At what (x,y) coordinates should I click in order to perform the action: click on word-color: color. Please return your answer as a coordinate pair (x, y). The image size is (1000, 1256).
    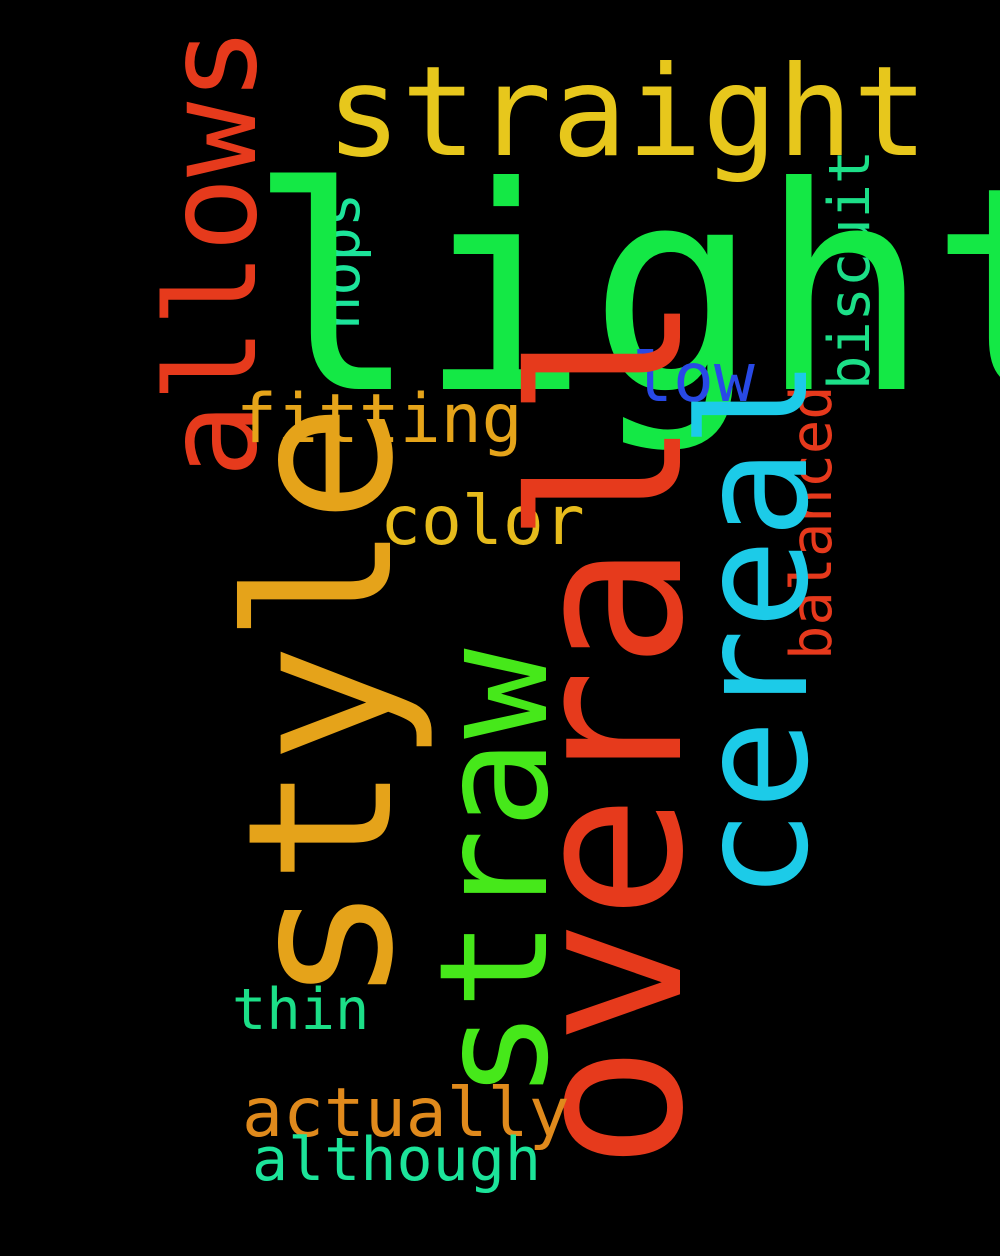
    Looking at the image, I should click on (482, 521).